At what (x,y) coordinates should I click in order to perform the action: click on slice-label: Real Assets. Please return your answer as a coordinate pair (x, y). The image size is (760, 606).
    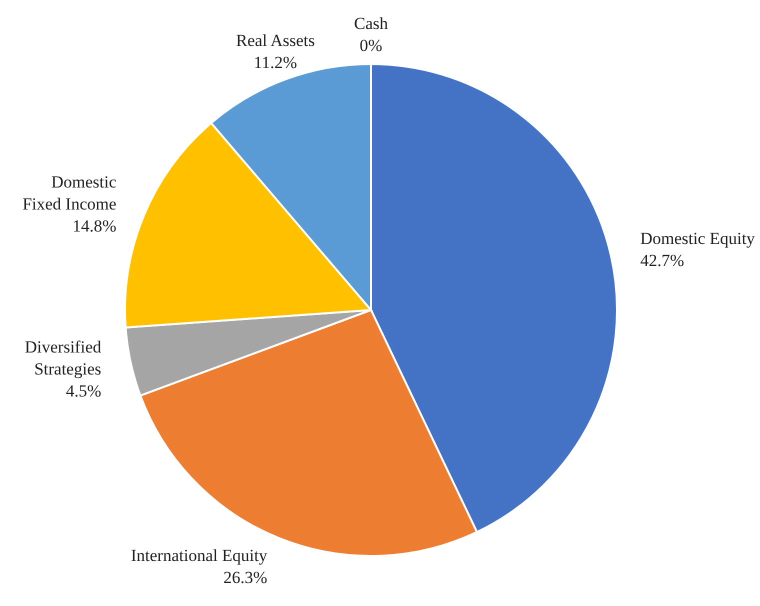
    Looking at the image, I should click on (275, 40).